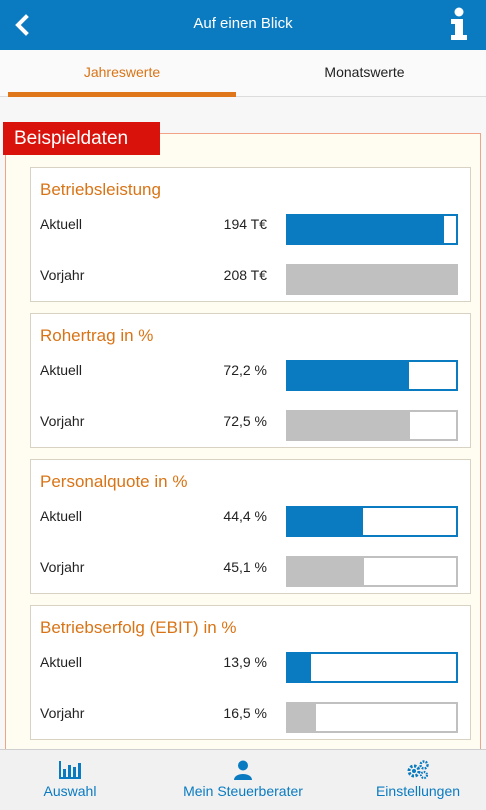 This screenshot has height=810, width=486. I want to click on chevron-left-icon, so click(22, 25).